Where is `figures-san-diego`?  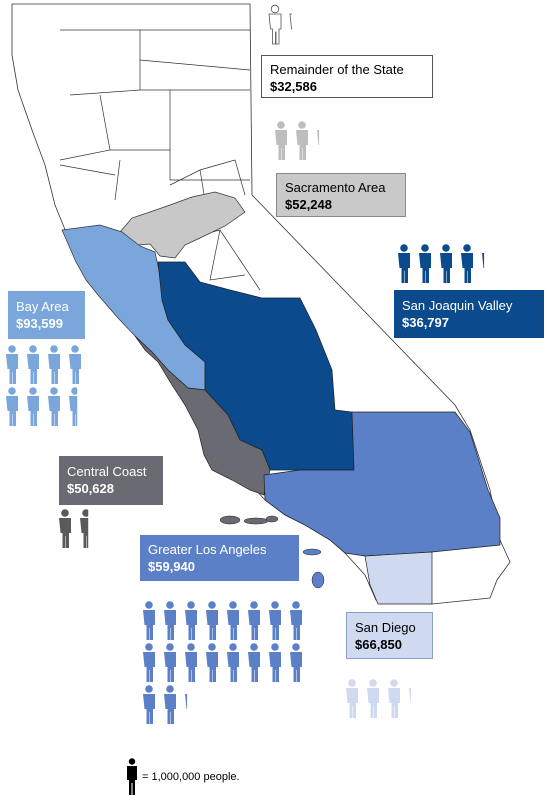
figures-san-diego is located at coordinates (379, 698).